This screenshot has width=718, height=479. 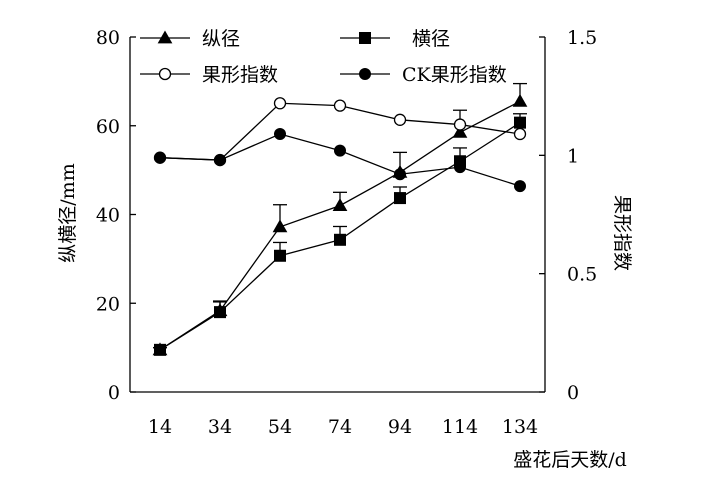 I want to click on x-tick-label: 134, so click(x=520, y=427).